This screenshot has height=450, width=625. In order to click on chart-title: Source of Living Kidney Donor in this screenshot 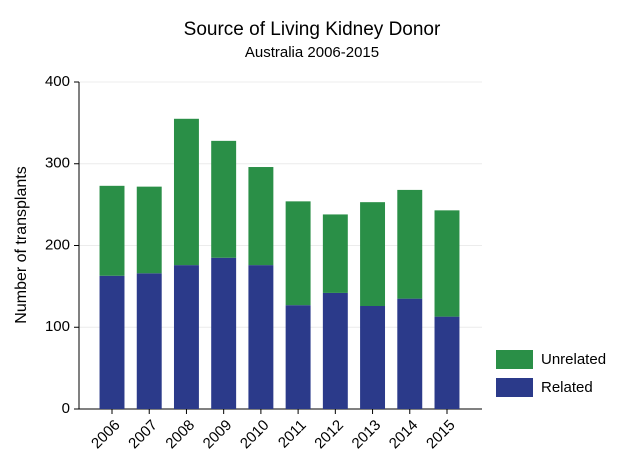, I will do `click(312, 29)`.